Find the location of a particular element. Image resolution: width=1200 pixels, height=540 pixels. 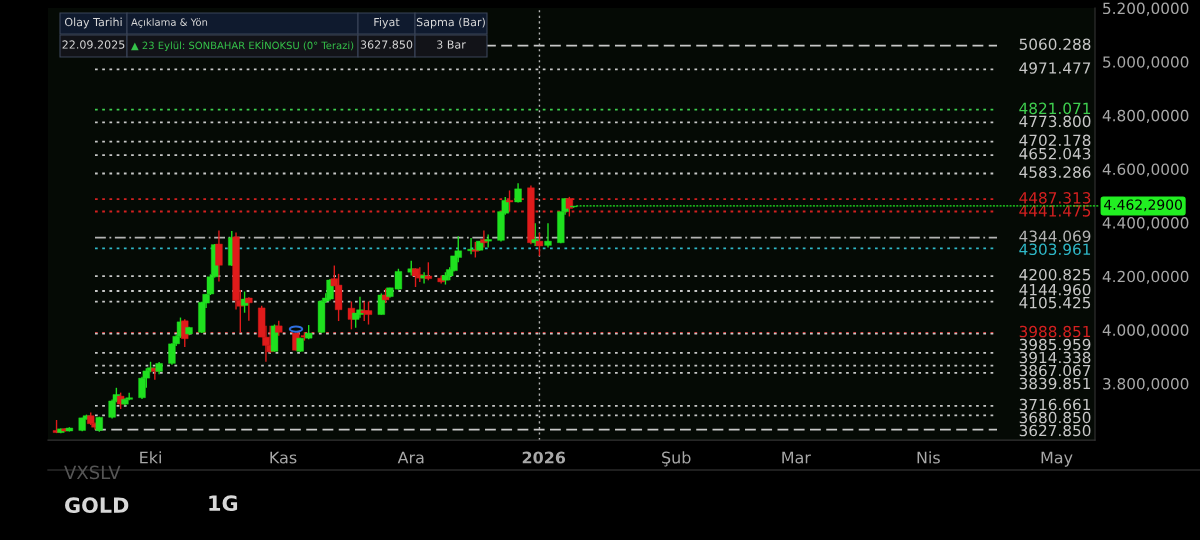

x-tick-label: Kas is located at coordinates (283, 457).